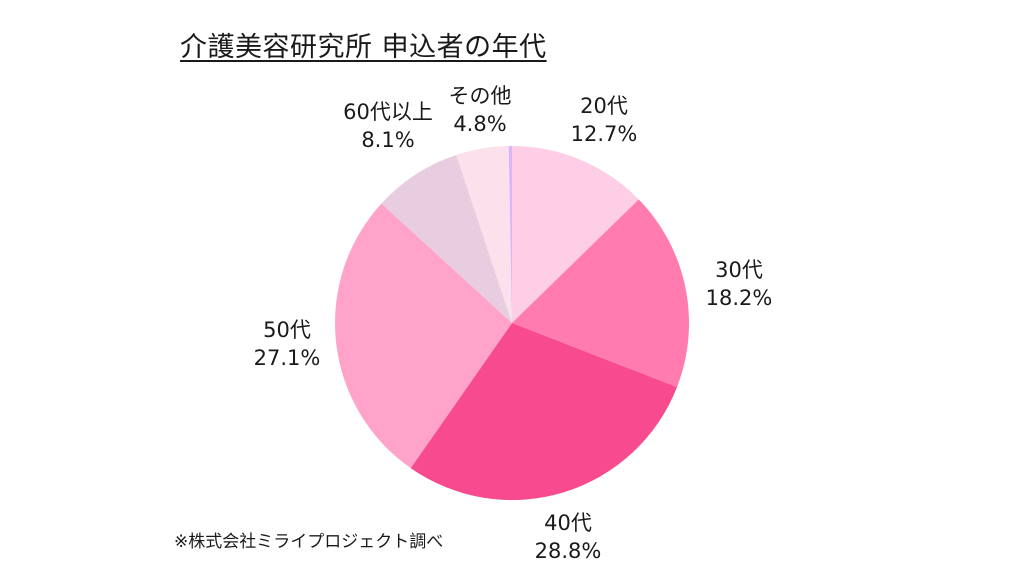  I want to click on label-20s: 20代 12.7%, so click(604, 120).